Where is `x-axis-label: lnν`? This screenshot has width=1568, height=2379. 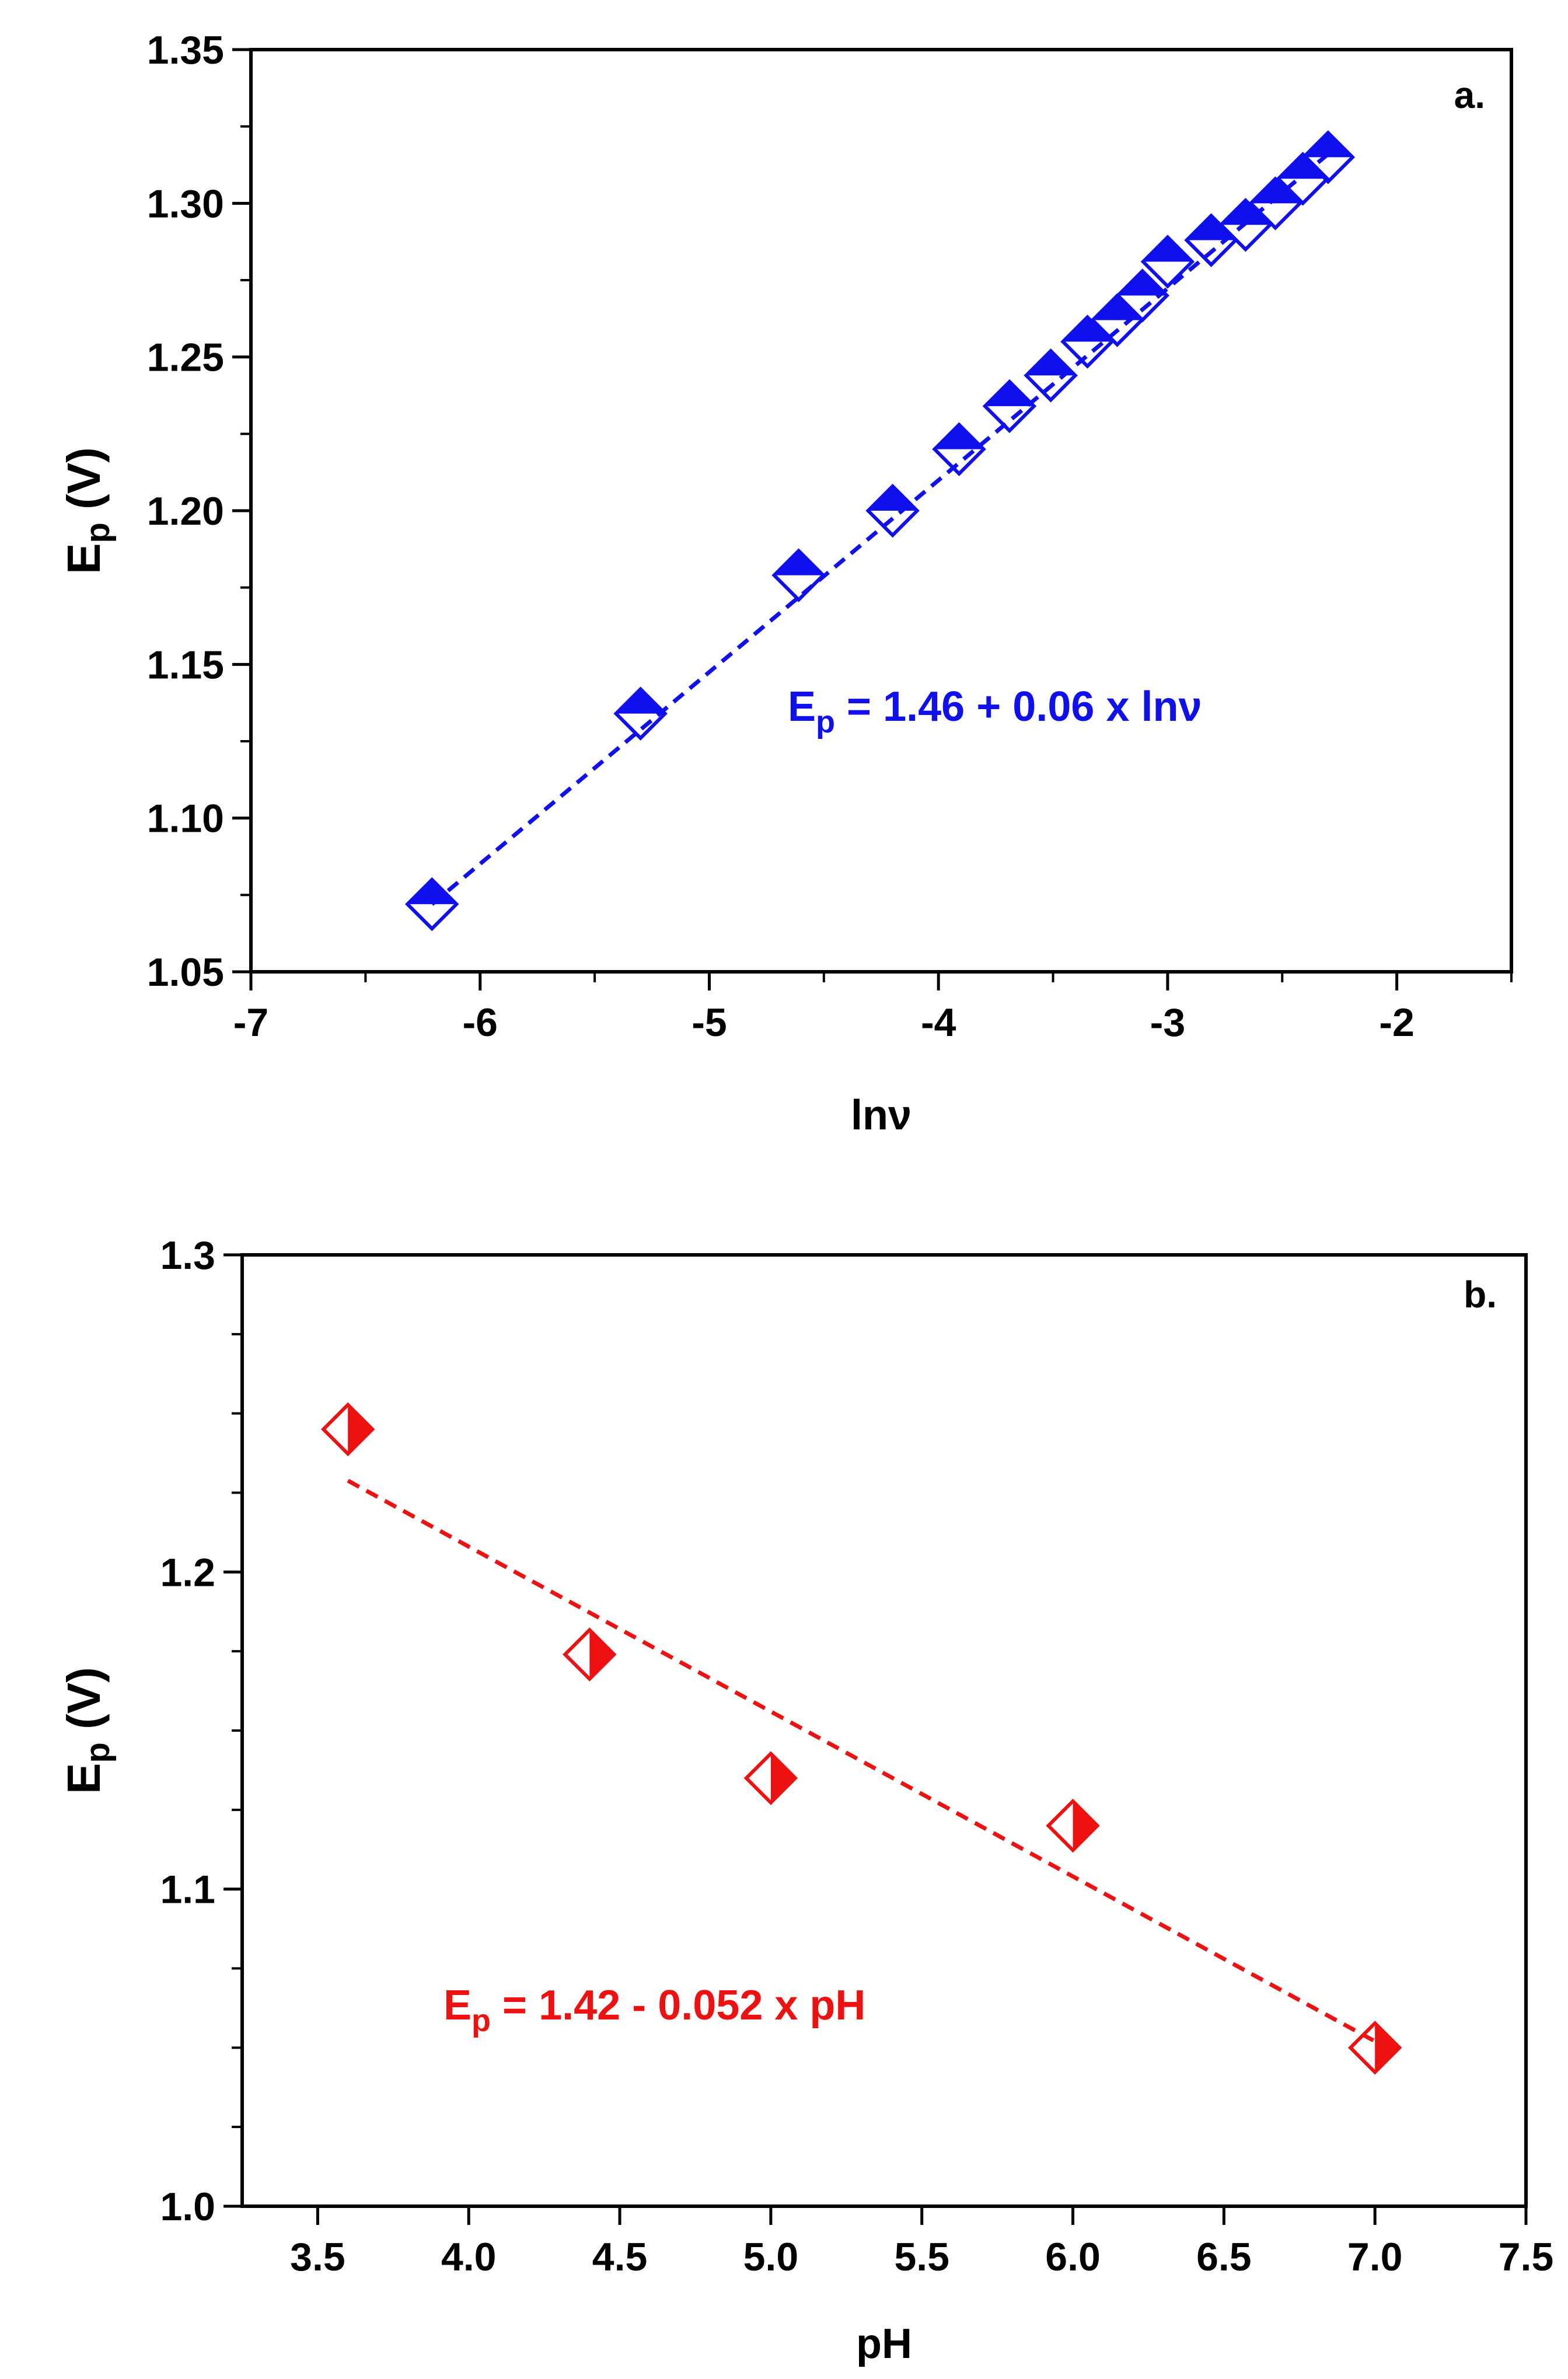
x-axis-label: lnν is located at coordinates (881, 1115).